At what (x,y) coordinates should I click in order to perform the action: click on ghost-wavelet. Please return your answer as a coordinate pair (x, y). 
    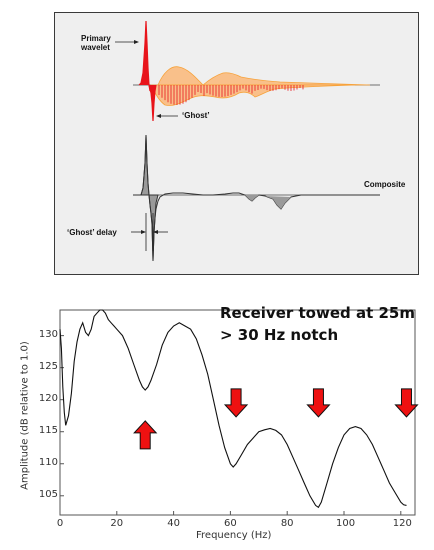
    Looking at the image, I should click on (152, 103).